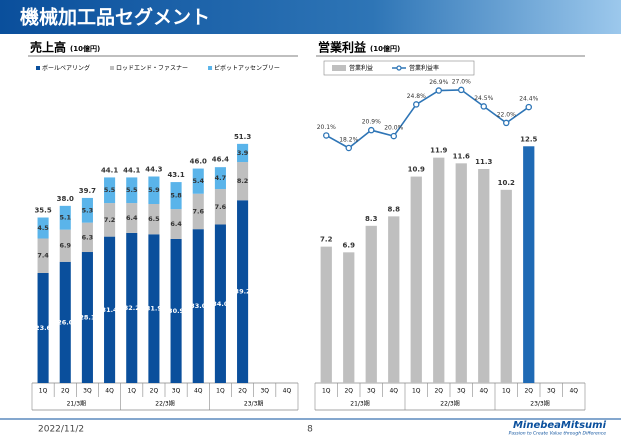 The width and height of the screenshot is (621, 438). What do you see at coordinates (424, 68) in the screenshot?
I see `legend-label: 営業利益率` at bounding box center [424, 68].